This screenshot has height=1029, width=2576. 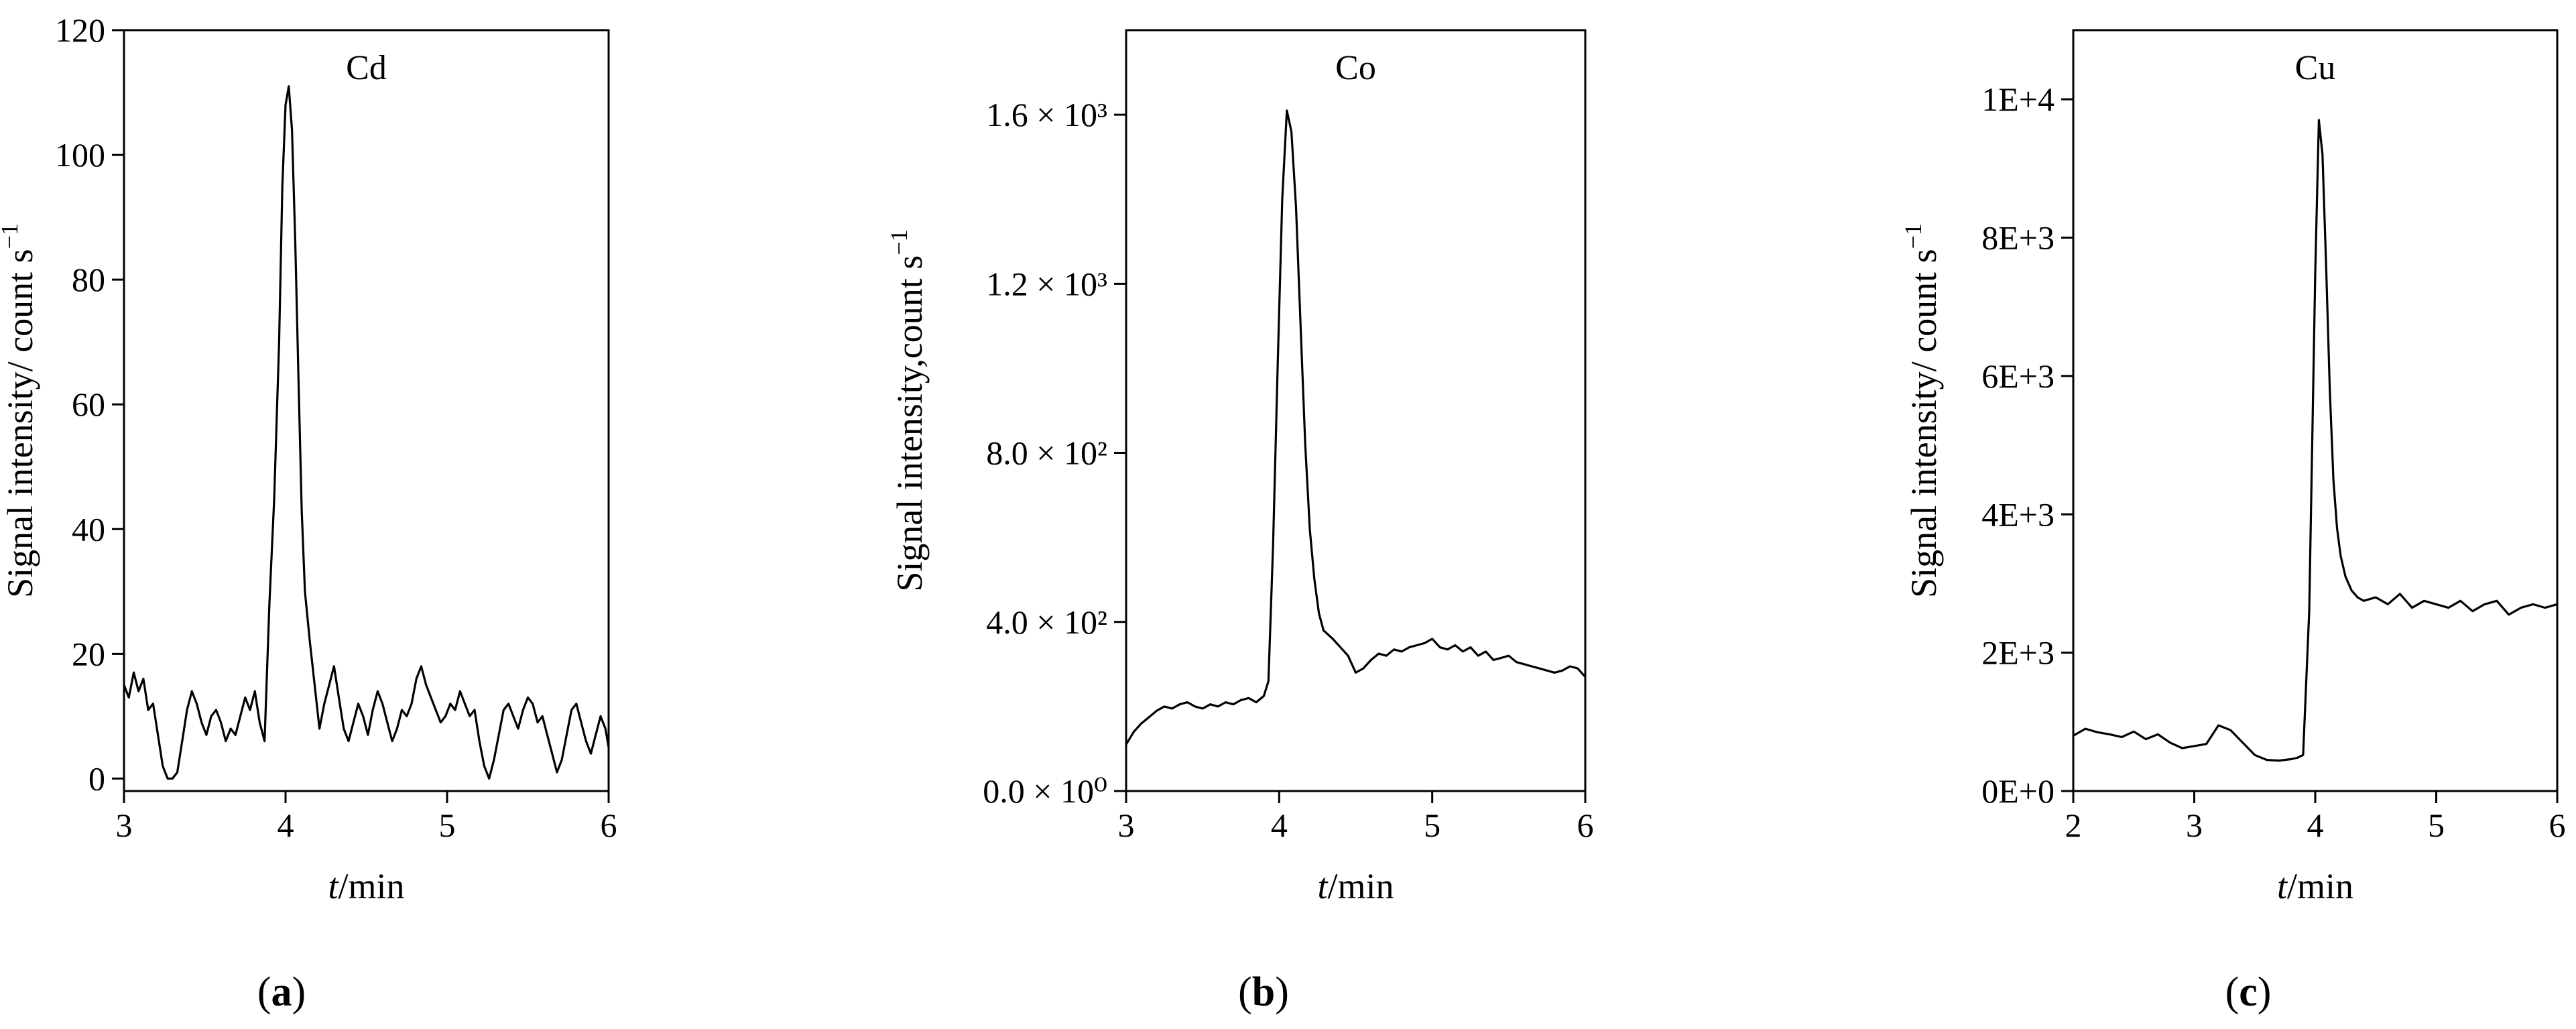 I want to click on panel-label-cu: (c), so click(x=2249, y=992).